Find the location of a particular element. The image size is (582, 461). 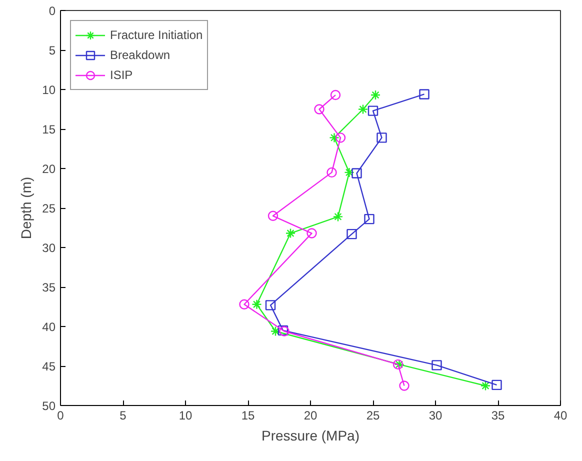

y-tick-label: 15 is located at coordinates (49, 129).